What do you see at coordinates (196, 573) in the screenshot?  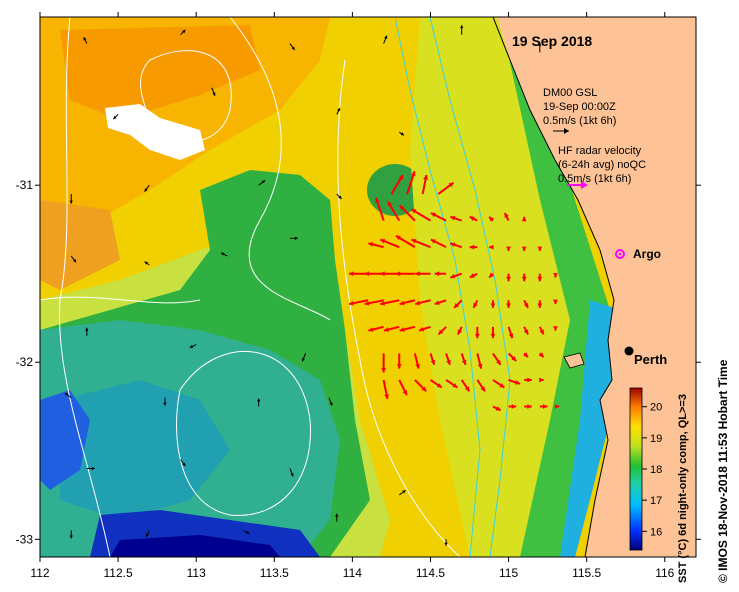 I see `x-tick-label: 113` at bounding box center [196, 573].